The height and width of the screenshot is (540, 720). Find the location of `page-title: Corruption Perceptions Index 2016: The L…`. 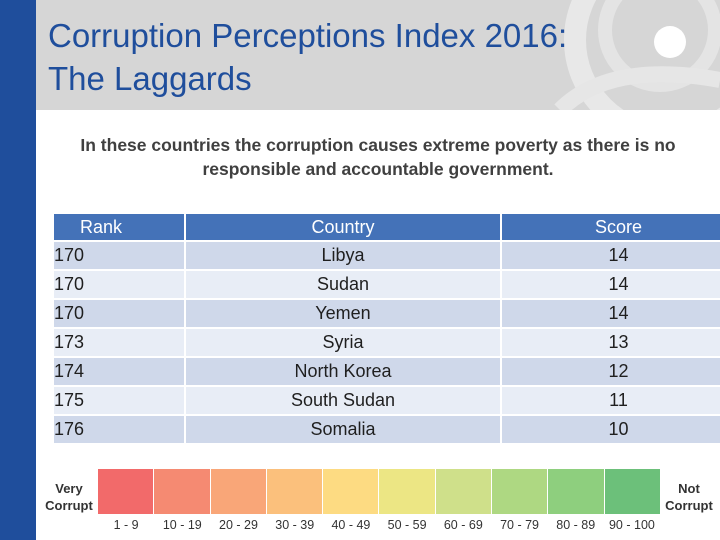

page-title: Corruption Perceptions Index 2016: The L… is located at coordinates (307, 57).